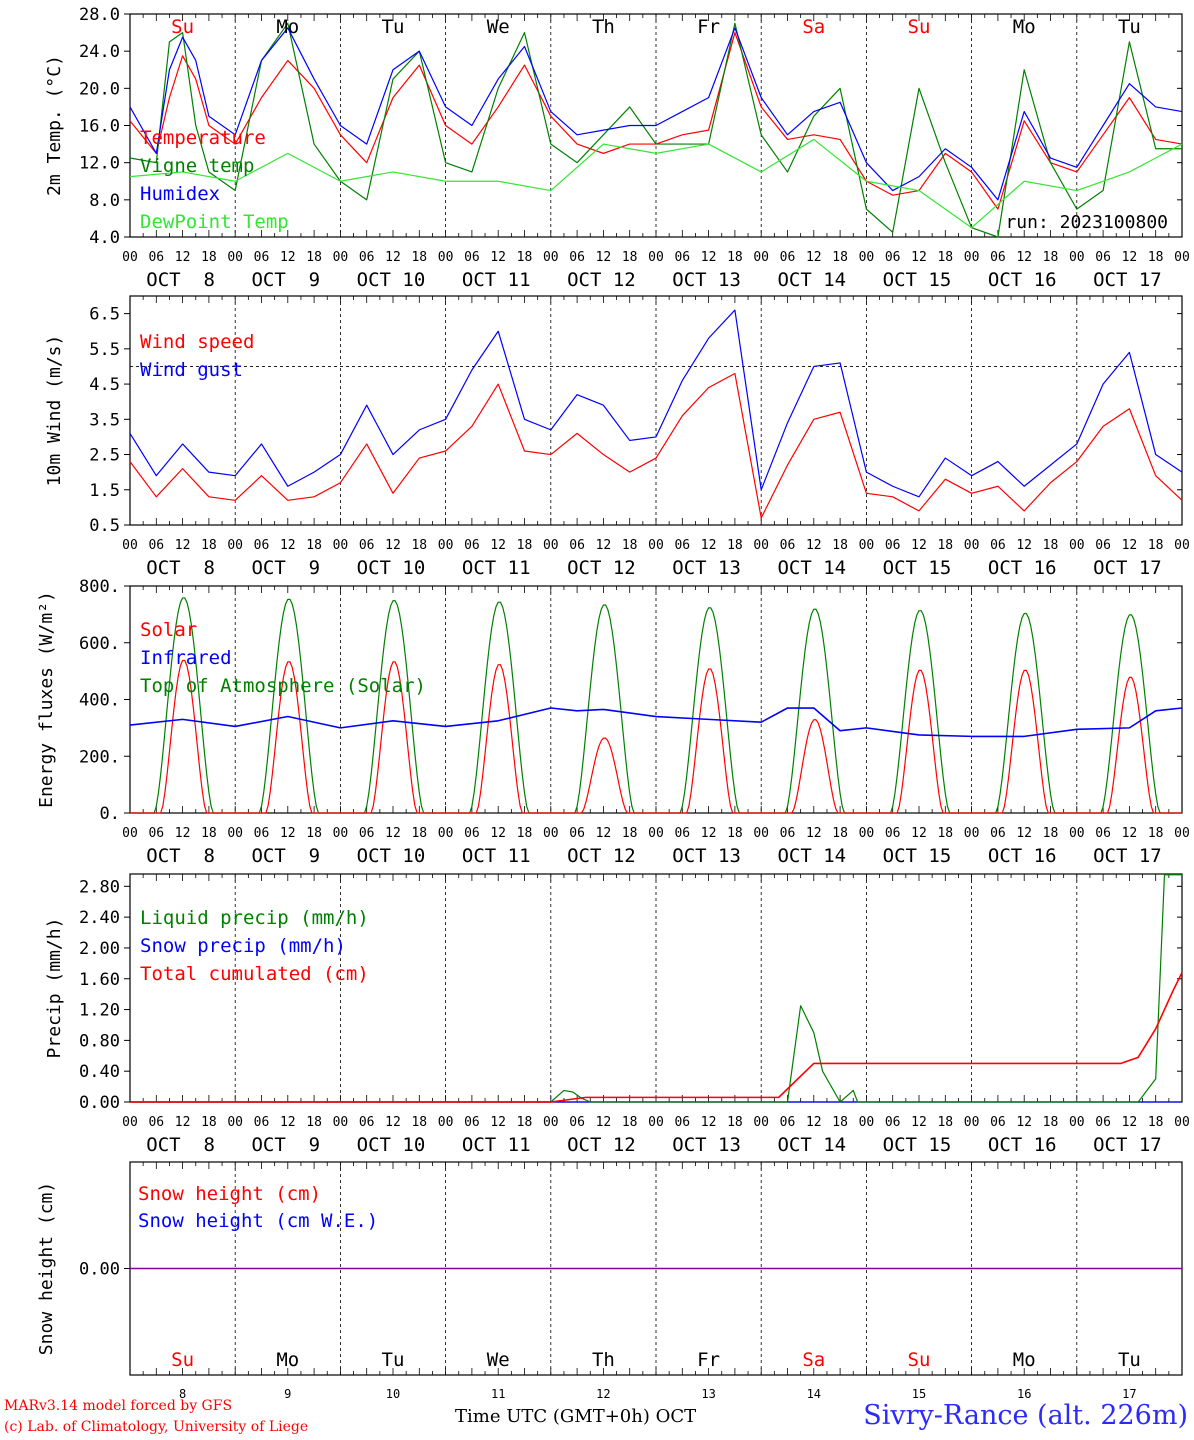 This screenshot has height=1440, width=1194. Describe the element at coordinates (99, 164) in the screenshot. I see `y-tick-label: 12.0` at that location.